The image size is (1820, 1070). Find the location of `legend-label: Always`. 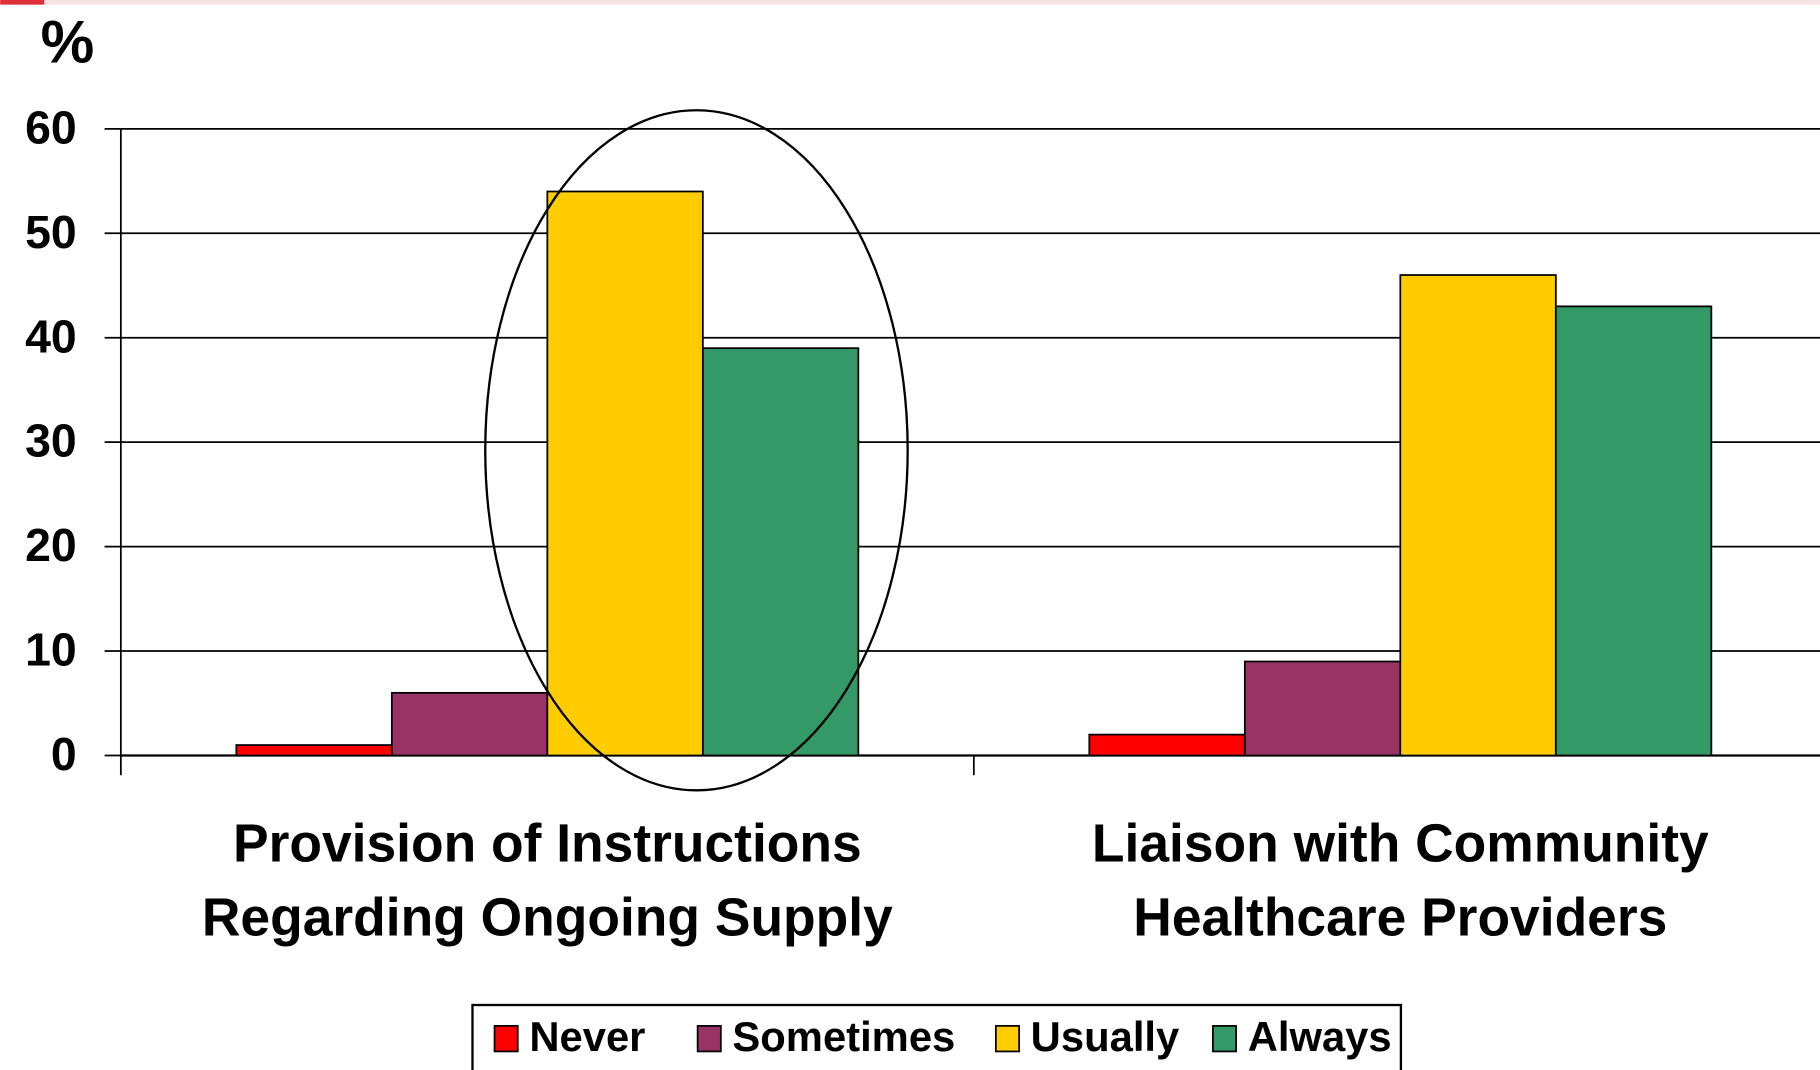

legend-label: Always is located at coordinates (1320, 1036).